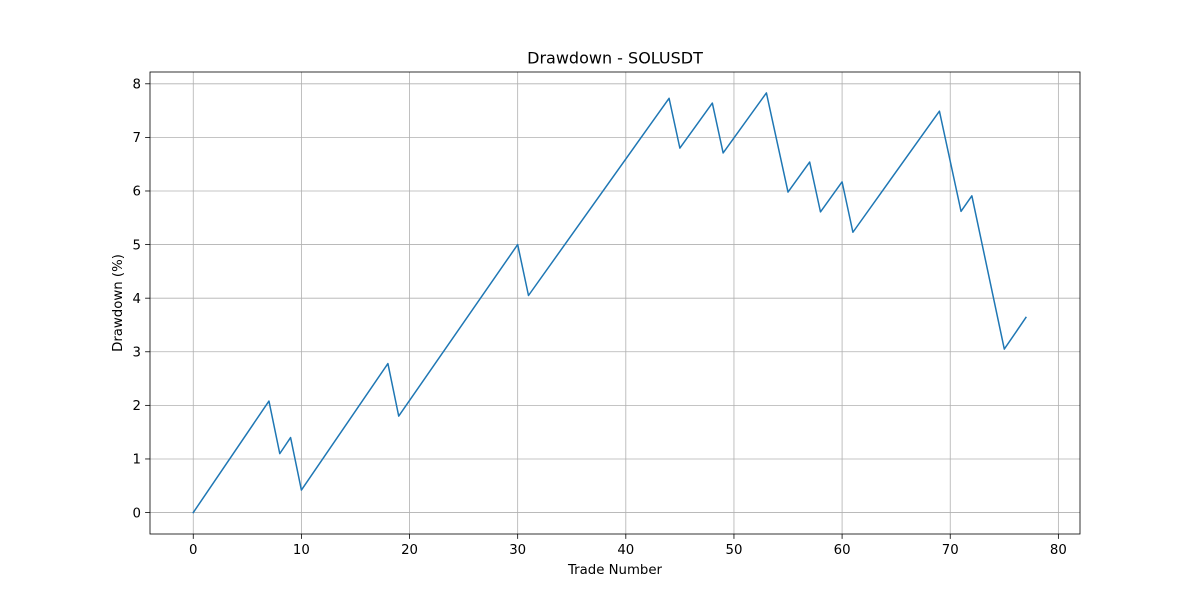 The height and width of the screenshot is (600, 1200). What do you see at coordinates (1058, 550) in the screenshot?
I see `x-tick-label: 80` at bounding box center [1058, 550].